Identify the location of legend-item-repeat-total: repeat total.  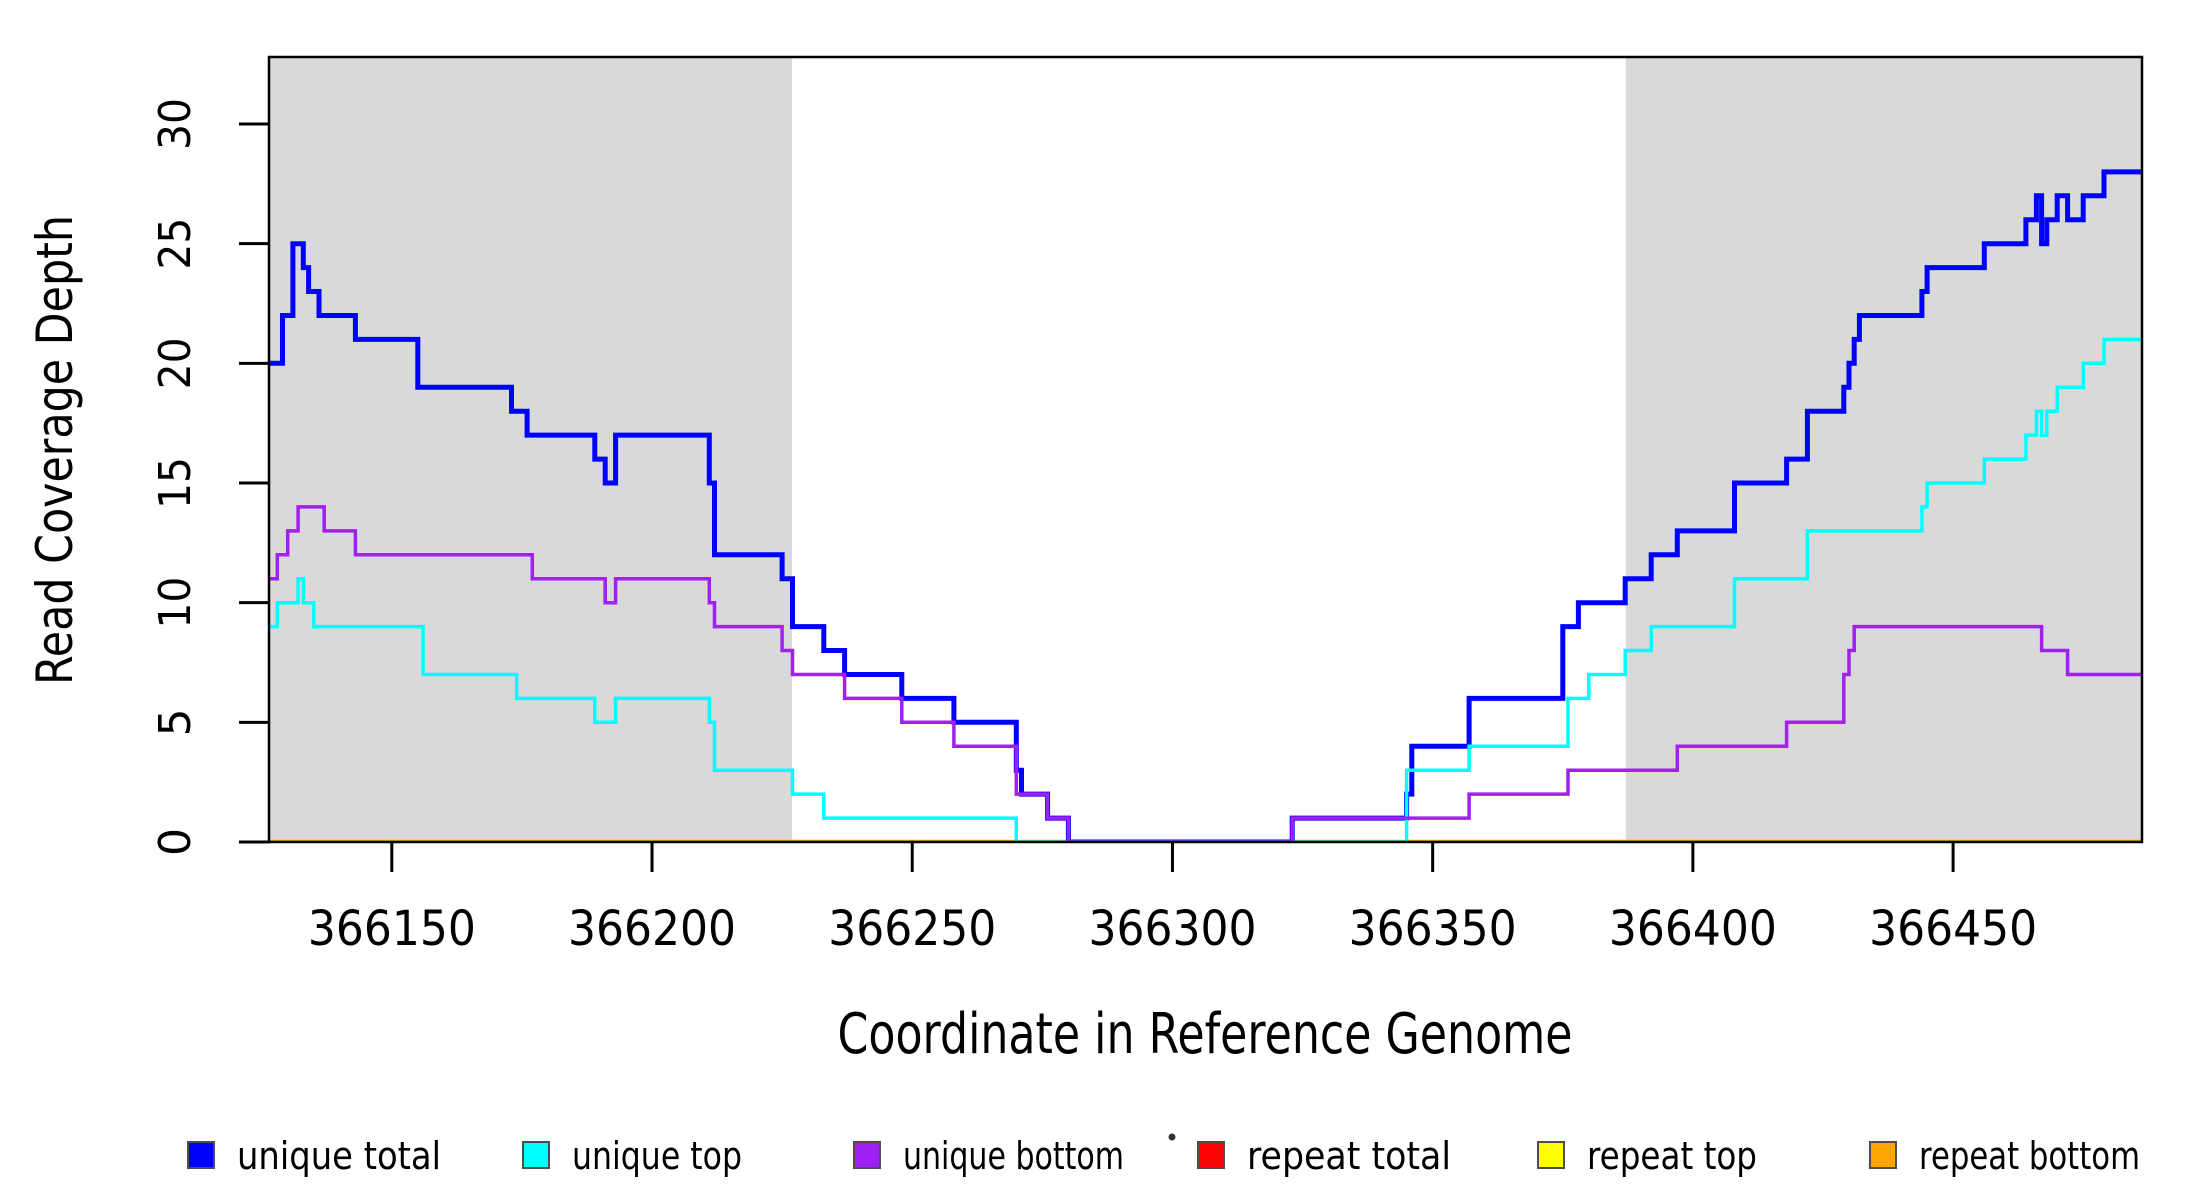
(1324, 1156).